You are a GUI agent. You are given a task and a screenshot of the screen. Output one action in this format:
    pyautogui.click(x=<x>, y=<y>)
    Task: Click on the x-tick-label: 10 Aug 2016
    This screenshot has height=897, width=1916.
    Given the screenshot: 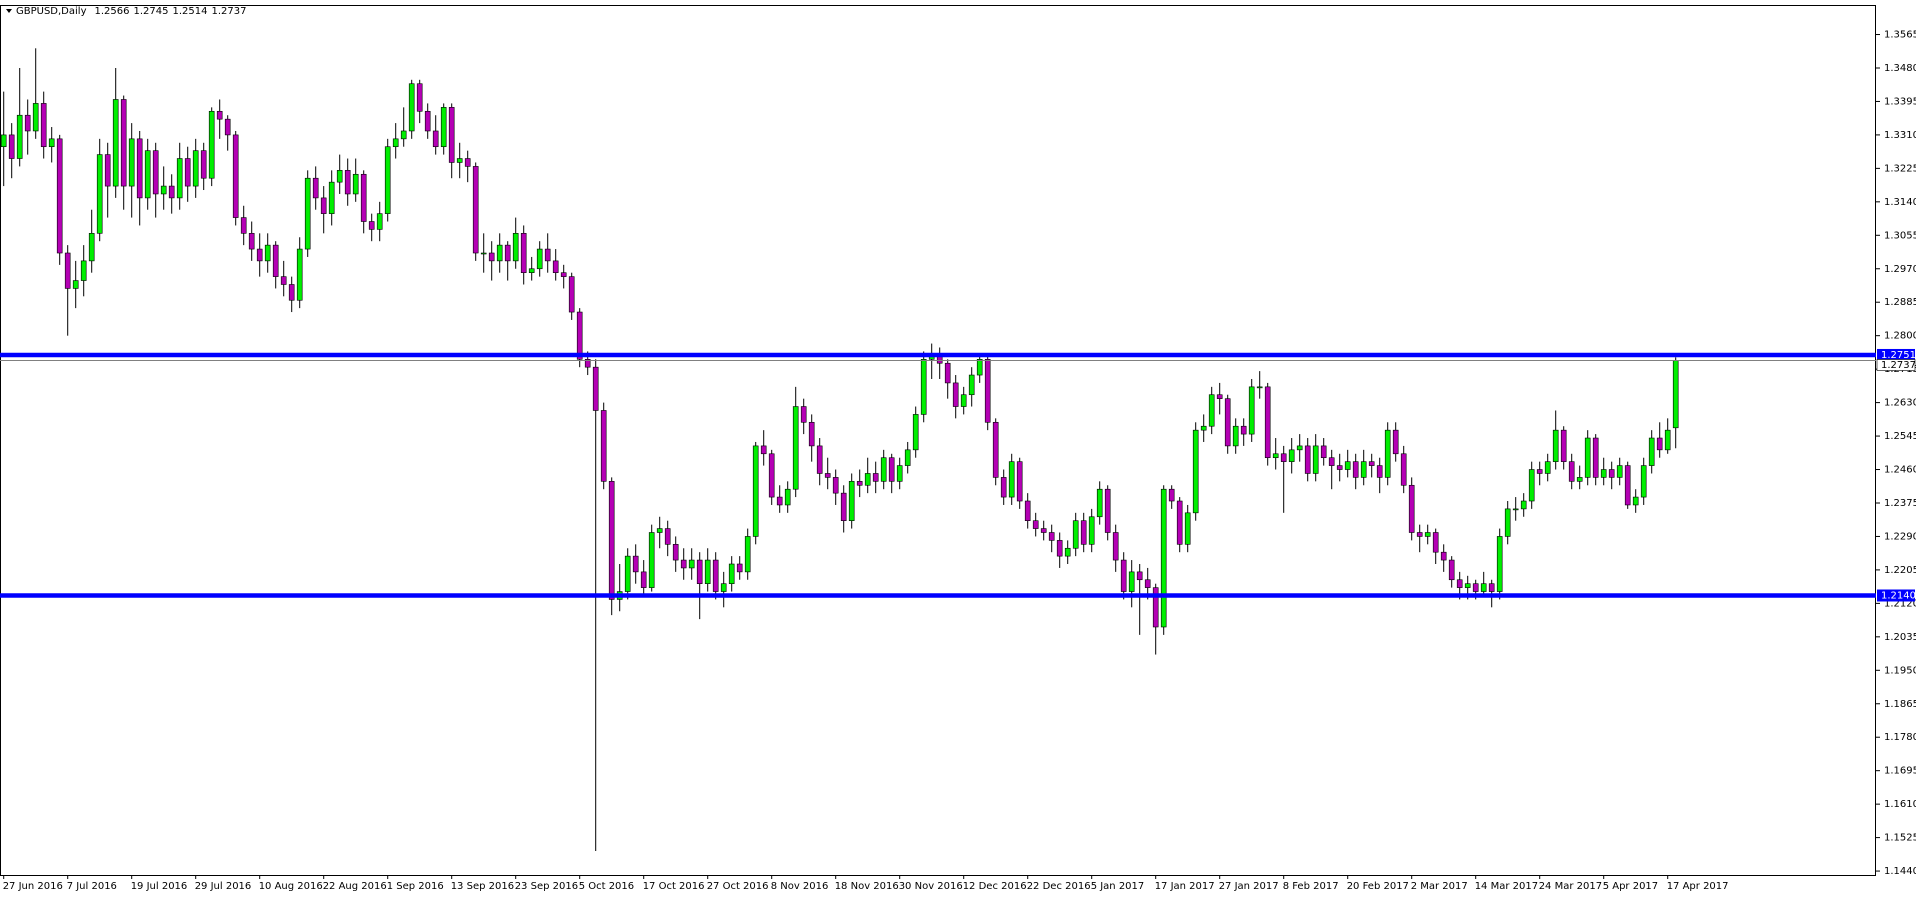 What is the action you would take?
    pyautogui.click(x=291, y=886)
    